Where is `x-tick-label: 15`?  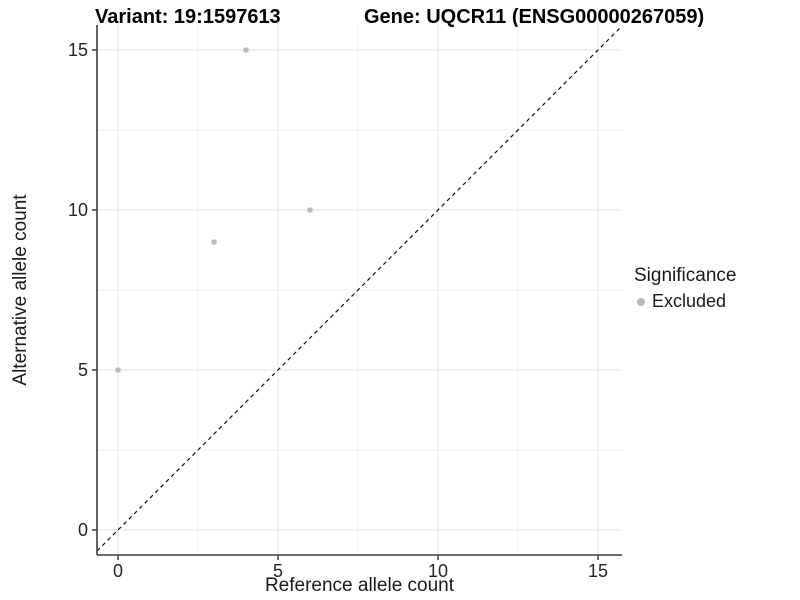 x-tick-label: 15 is located at coordinates (598, 571).